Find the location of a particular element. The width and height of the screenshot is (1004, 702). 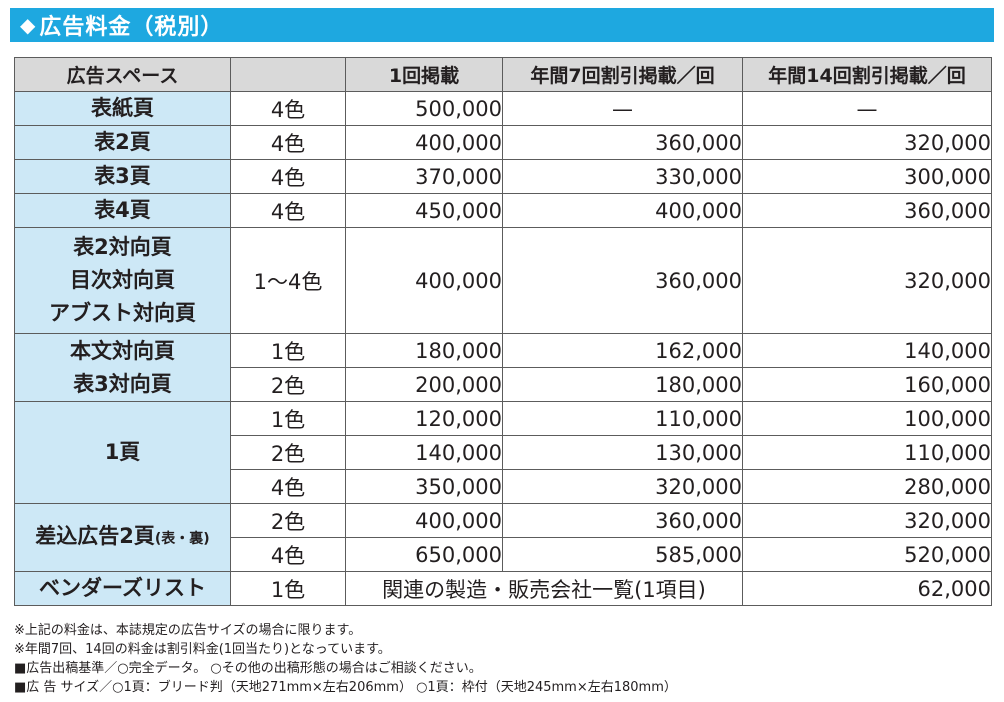

price-fourteen: 360,000 is located at coordinates (867, 210).